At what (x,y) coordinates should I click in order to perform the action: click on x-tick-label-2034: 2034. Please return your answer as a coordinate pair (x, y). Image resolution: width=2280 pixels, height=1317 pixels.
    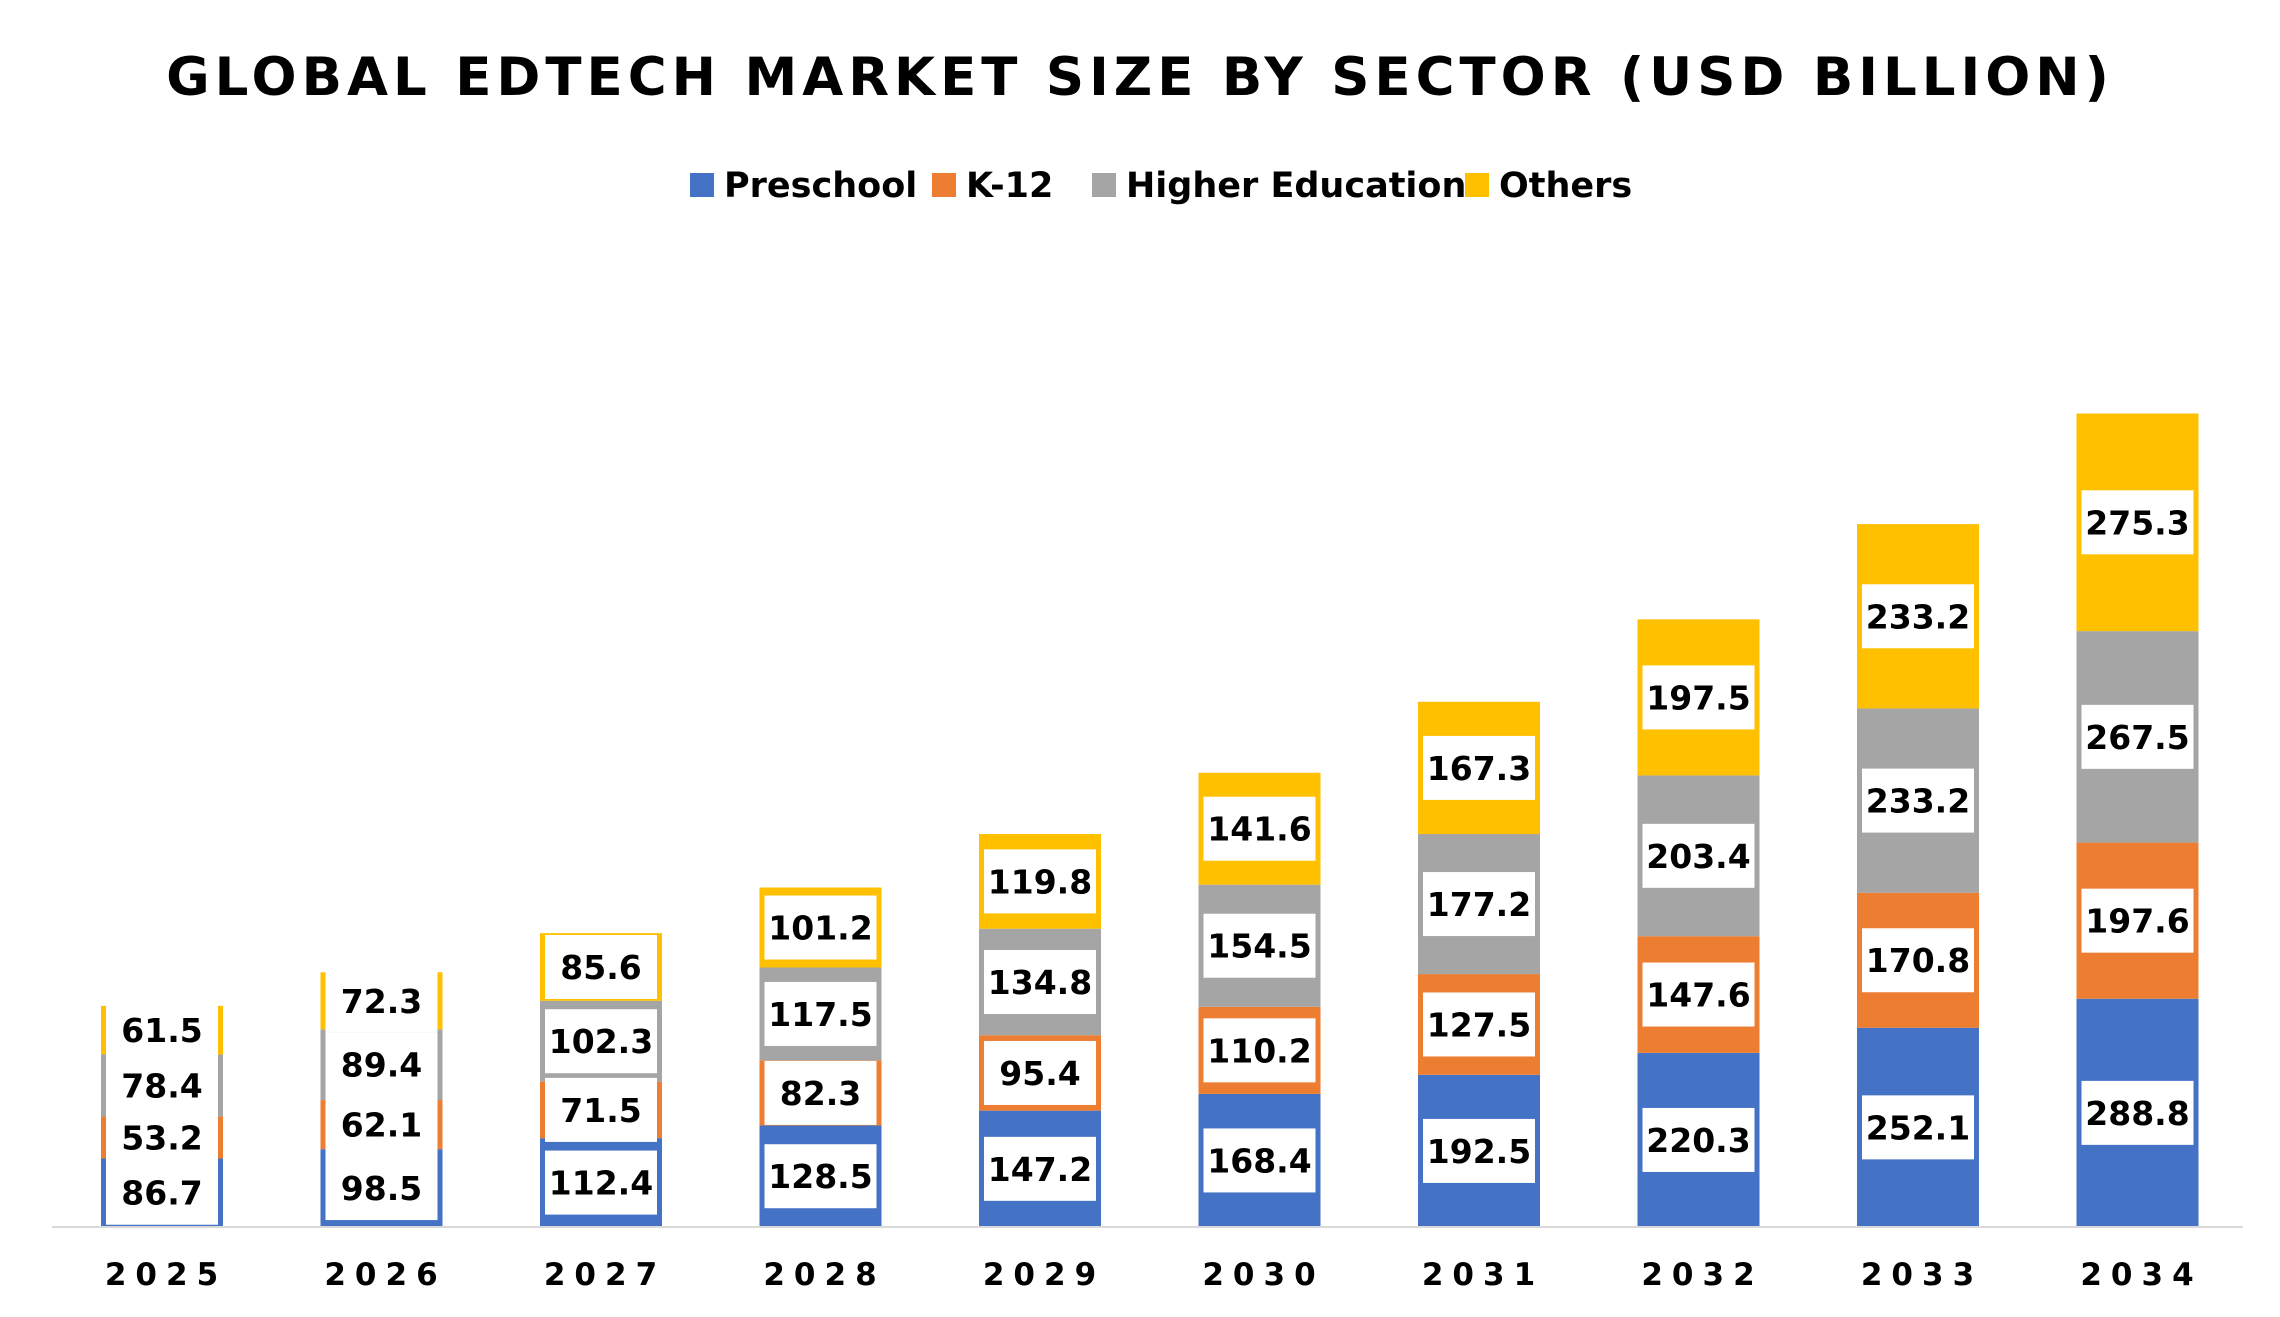
    Looking at the image, I should click on (2141, 1275).